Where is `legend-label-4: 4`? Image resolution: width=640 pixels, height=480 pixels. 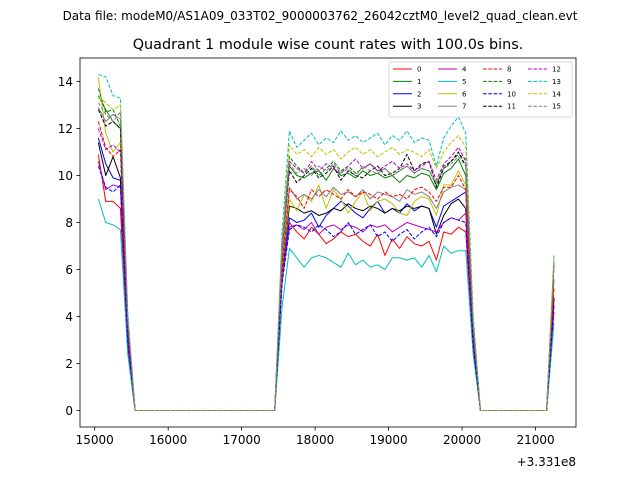
legend-label-4: 4 is located at coordinates (464, 70).